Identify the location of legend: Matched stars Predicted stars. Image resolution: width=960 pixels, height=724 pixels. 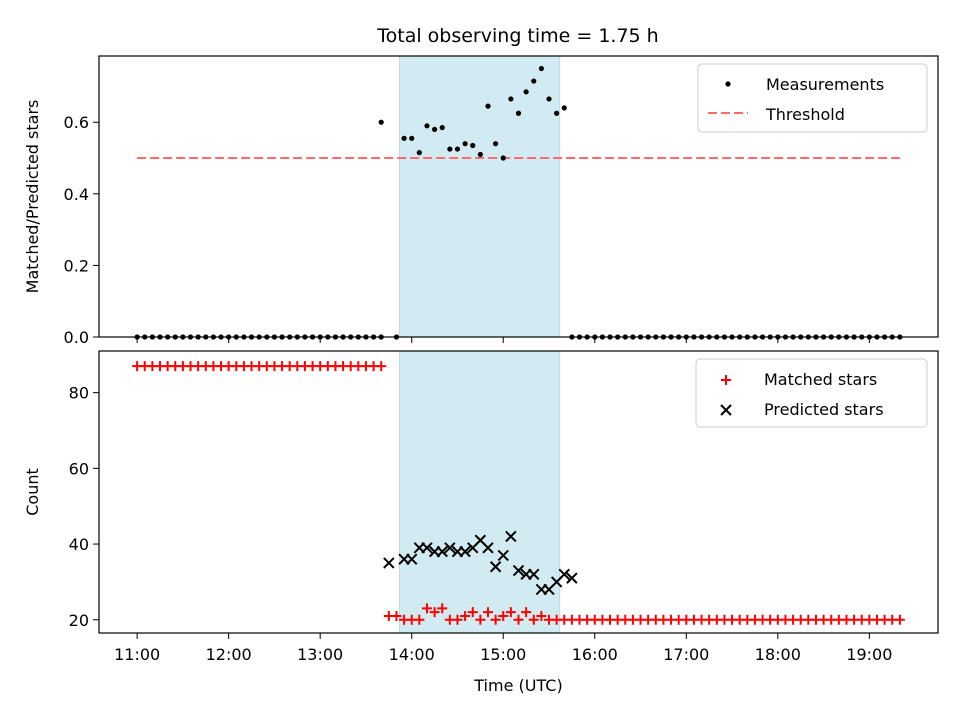
(811, 393).